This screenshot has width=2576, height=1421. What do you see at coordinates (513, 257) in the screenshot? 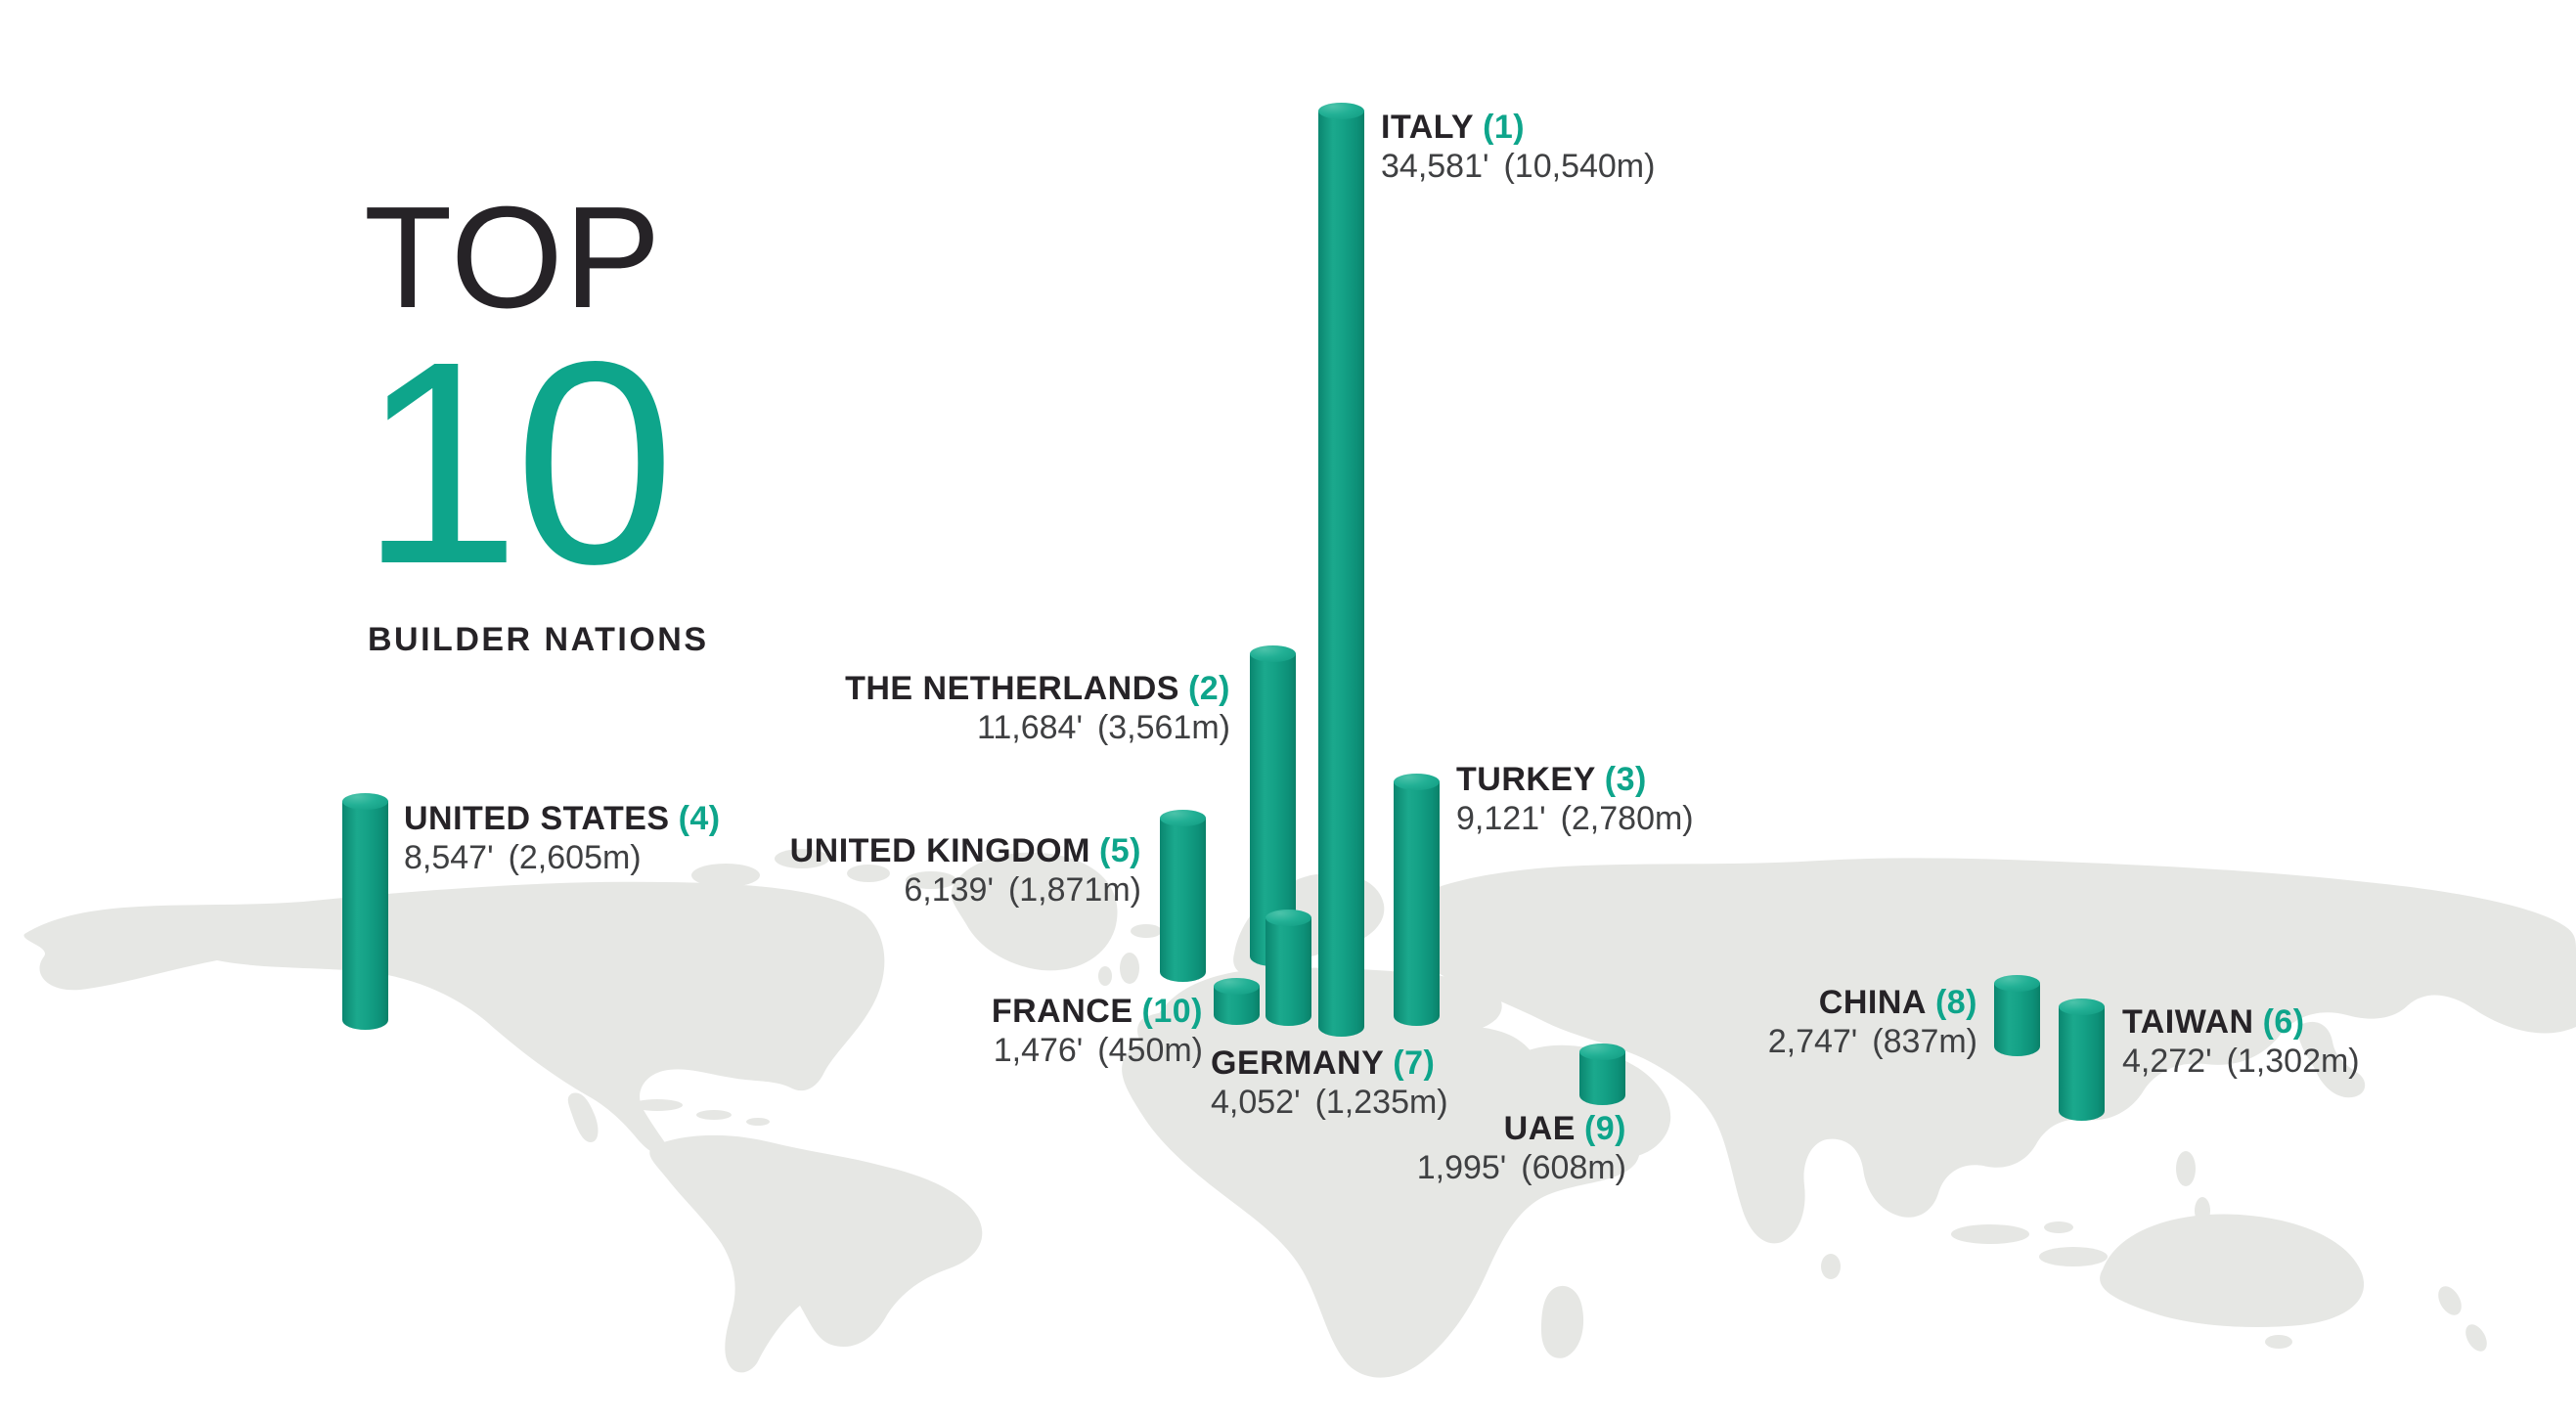
I see `title-top-word: TOP` at bounding box center [513, 257].